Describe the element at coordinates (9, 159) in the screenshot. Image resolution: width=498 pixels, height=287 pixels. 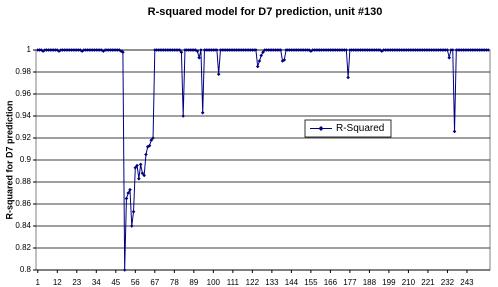
I see `y-axis-label: R-squared for D7 prediction` at that location.